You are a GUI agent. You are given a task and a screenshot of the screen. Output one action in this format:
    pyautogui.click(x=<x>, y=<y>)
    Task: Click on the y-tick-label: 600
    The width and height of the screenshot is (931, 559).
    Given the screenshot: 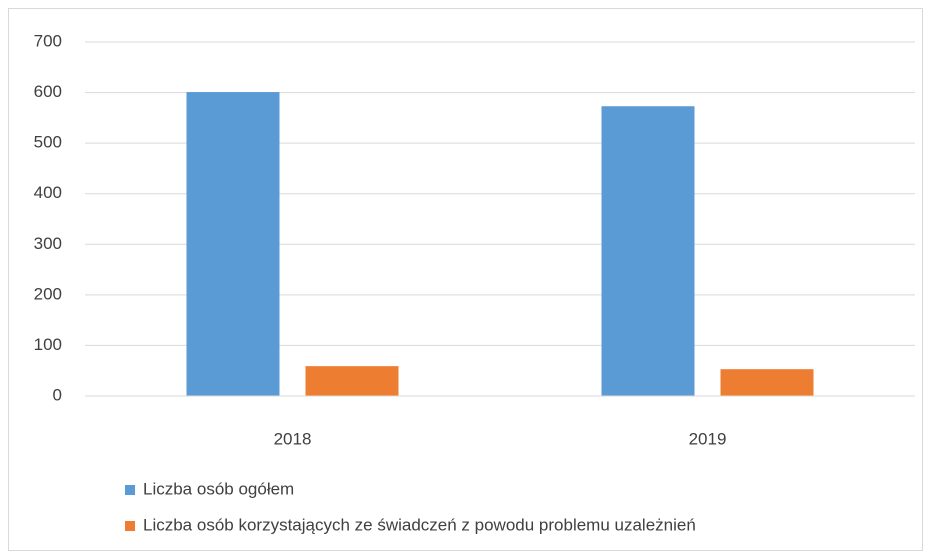 What is the action you would take?
    pyautogui.click(x=48, y=91)
    